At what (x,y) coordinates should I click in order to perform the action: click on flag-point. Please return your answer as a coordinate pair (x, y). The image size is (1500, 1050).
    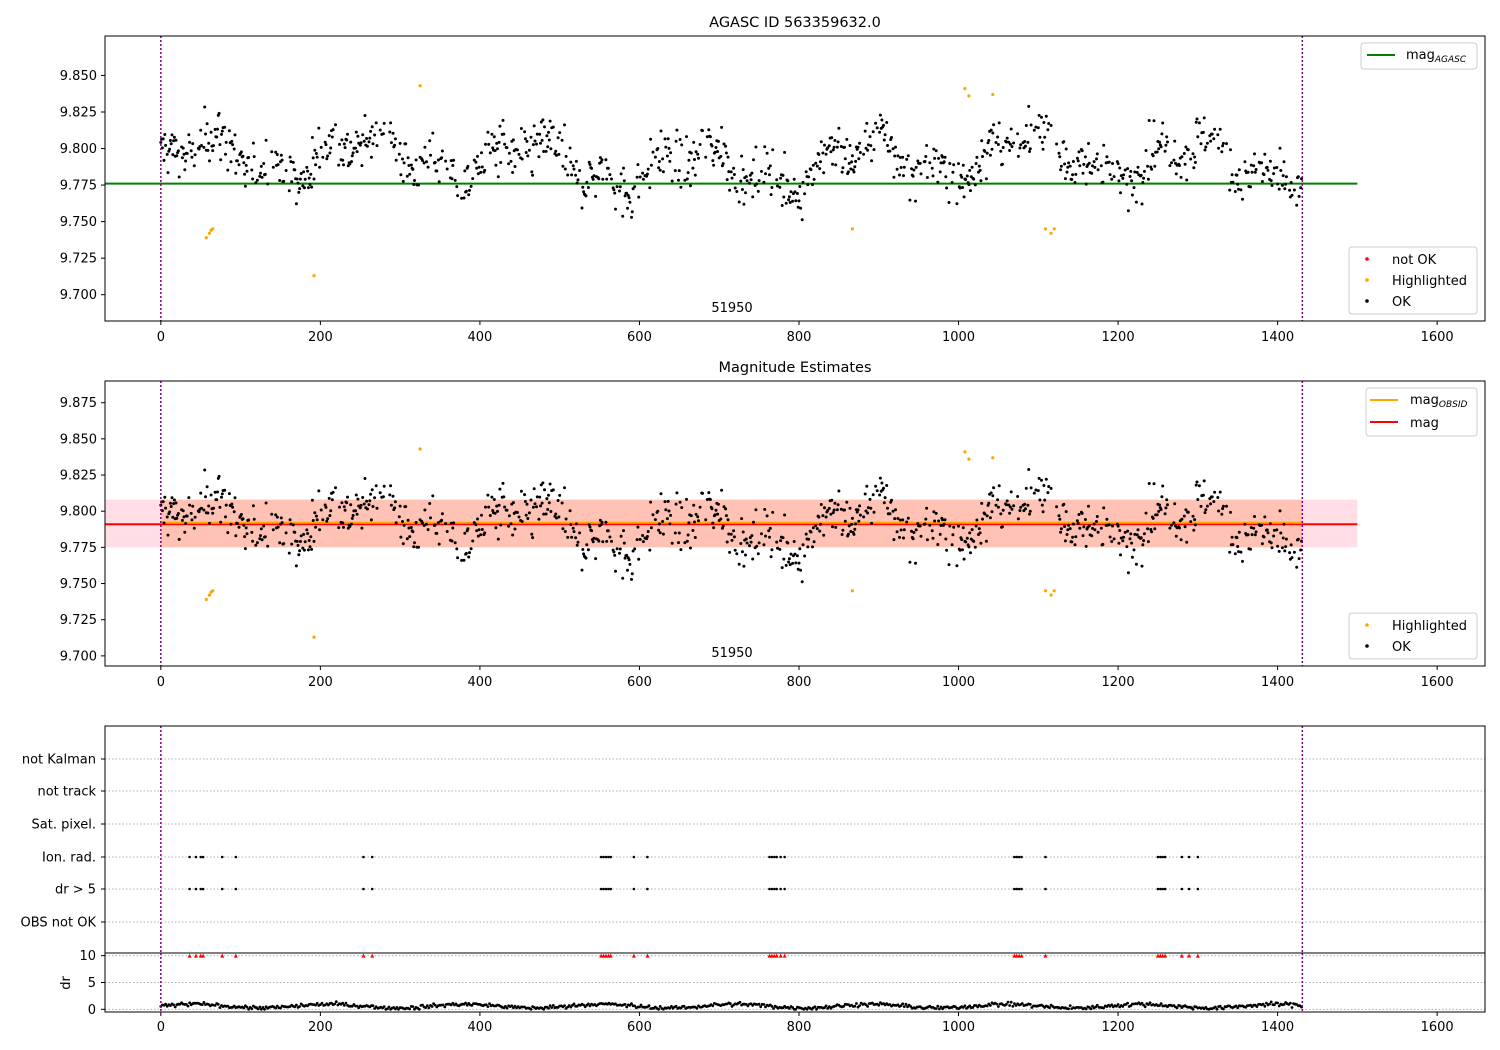
    Looking at the image, I should click on (1163, 889).